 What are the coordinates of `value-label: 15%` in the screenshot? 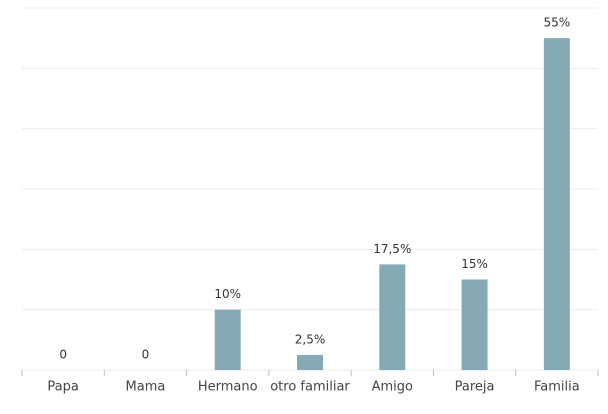 It's located at (474, 264).